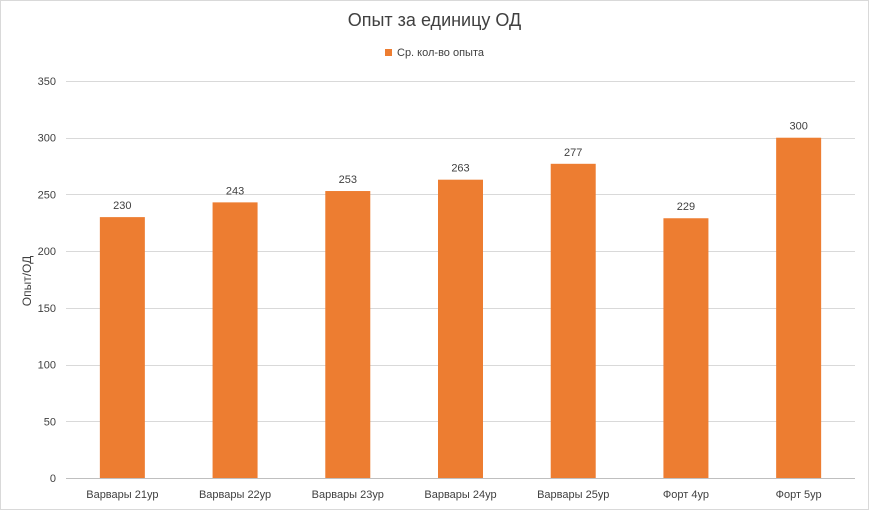 The width and height of the screenshot is (869, 510). What do you see at coordinates (47, 195) in the screenshot?
I see `y-tick-label: 250` at bounding box center [47, 195].